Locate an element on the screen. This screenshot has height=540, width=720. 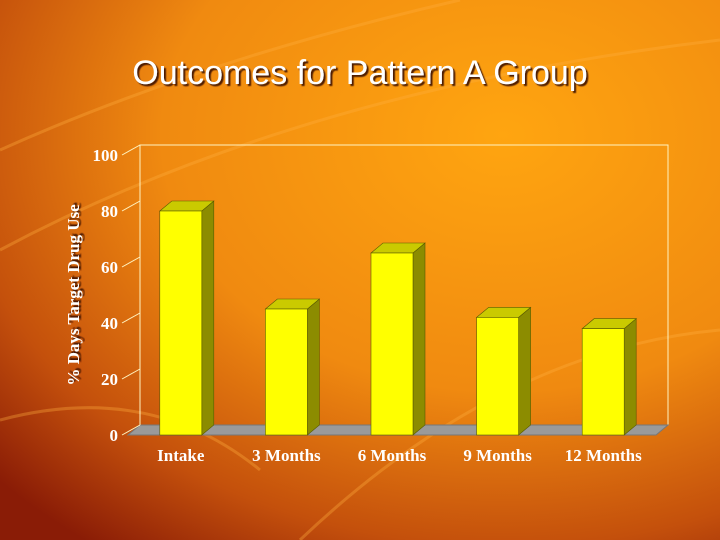
x-tick-label: 3 Months is located at coordinates (286, 455).